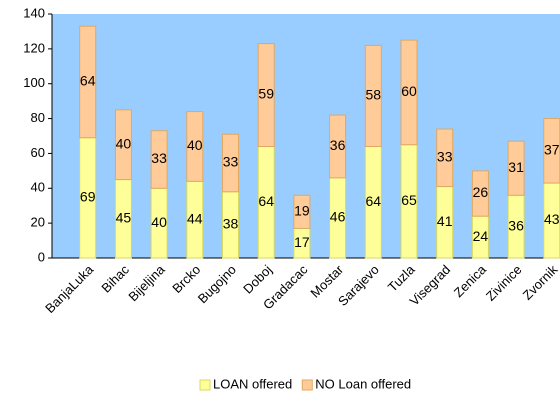 This screenshot has height=401, width=560. I want to click on data-label: 26, so click(481, 192).